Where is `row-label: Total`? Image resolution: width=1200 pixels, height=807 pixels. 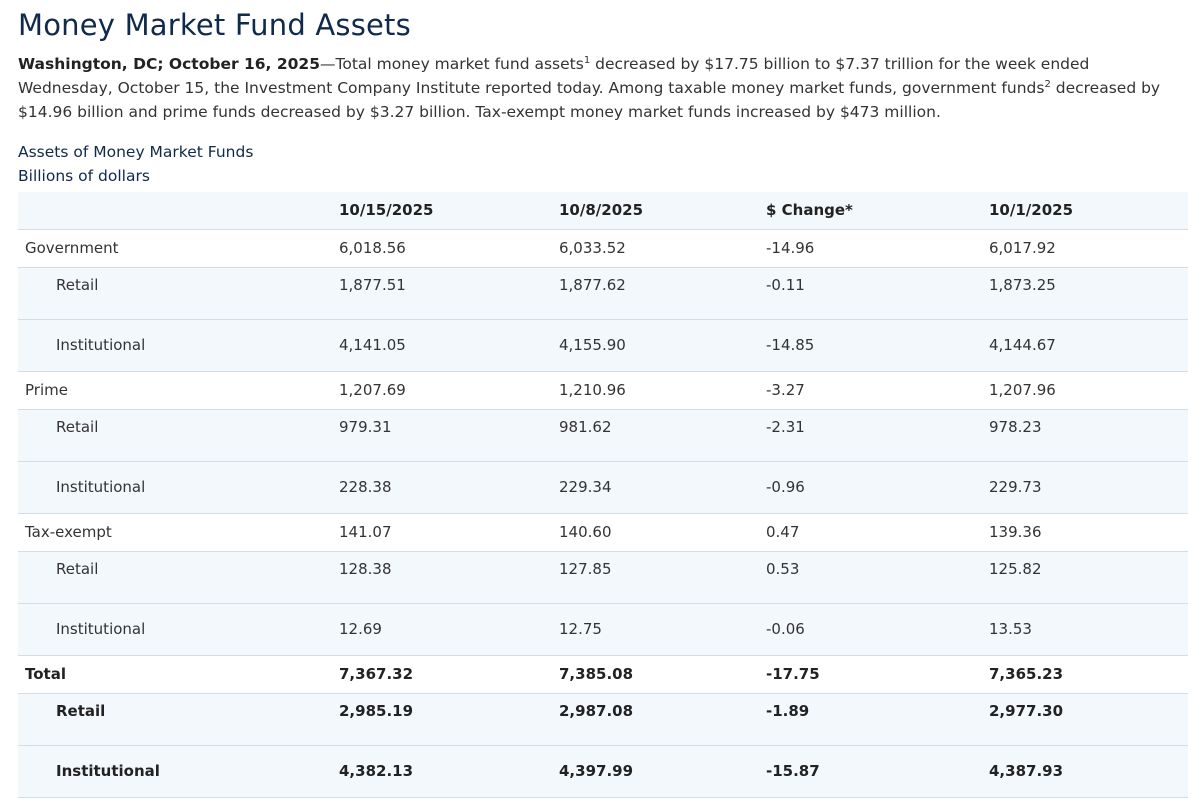 row-label: Total is located at coordinates (45, 674).